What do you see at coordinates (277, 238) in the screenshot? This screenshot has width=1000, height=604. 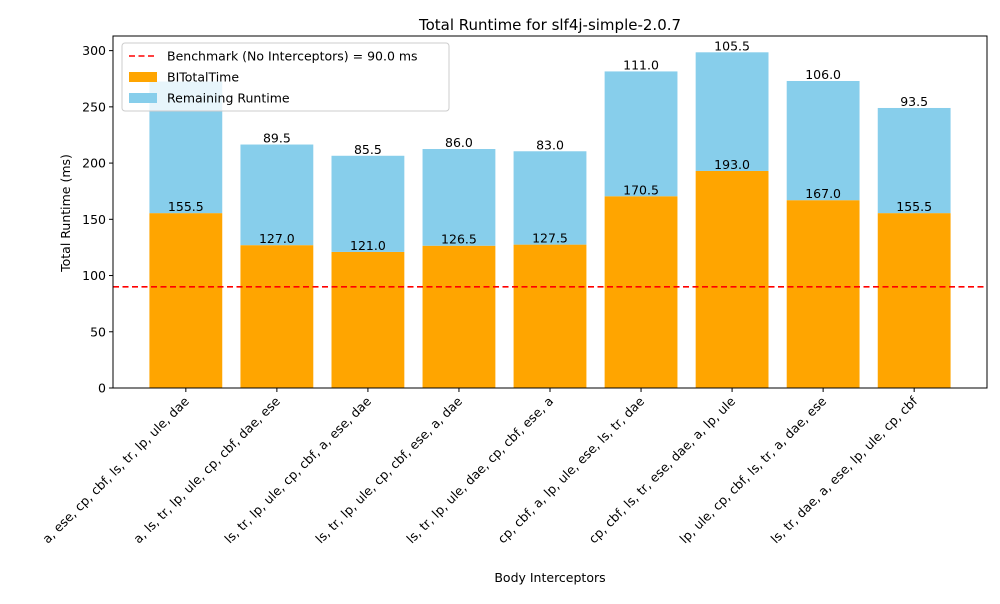 I see `bar-value-label: 127.0` at bounding box center [277, 238].